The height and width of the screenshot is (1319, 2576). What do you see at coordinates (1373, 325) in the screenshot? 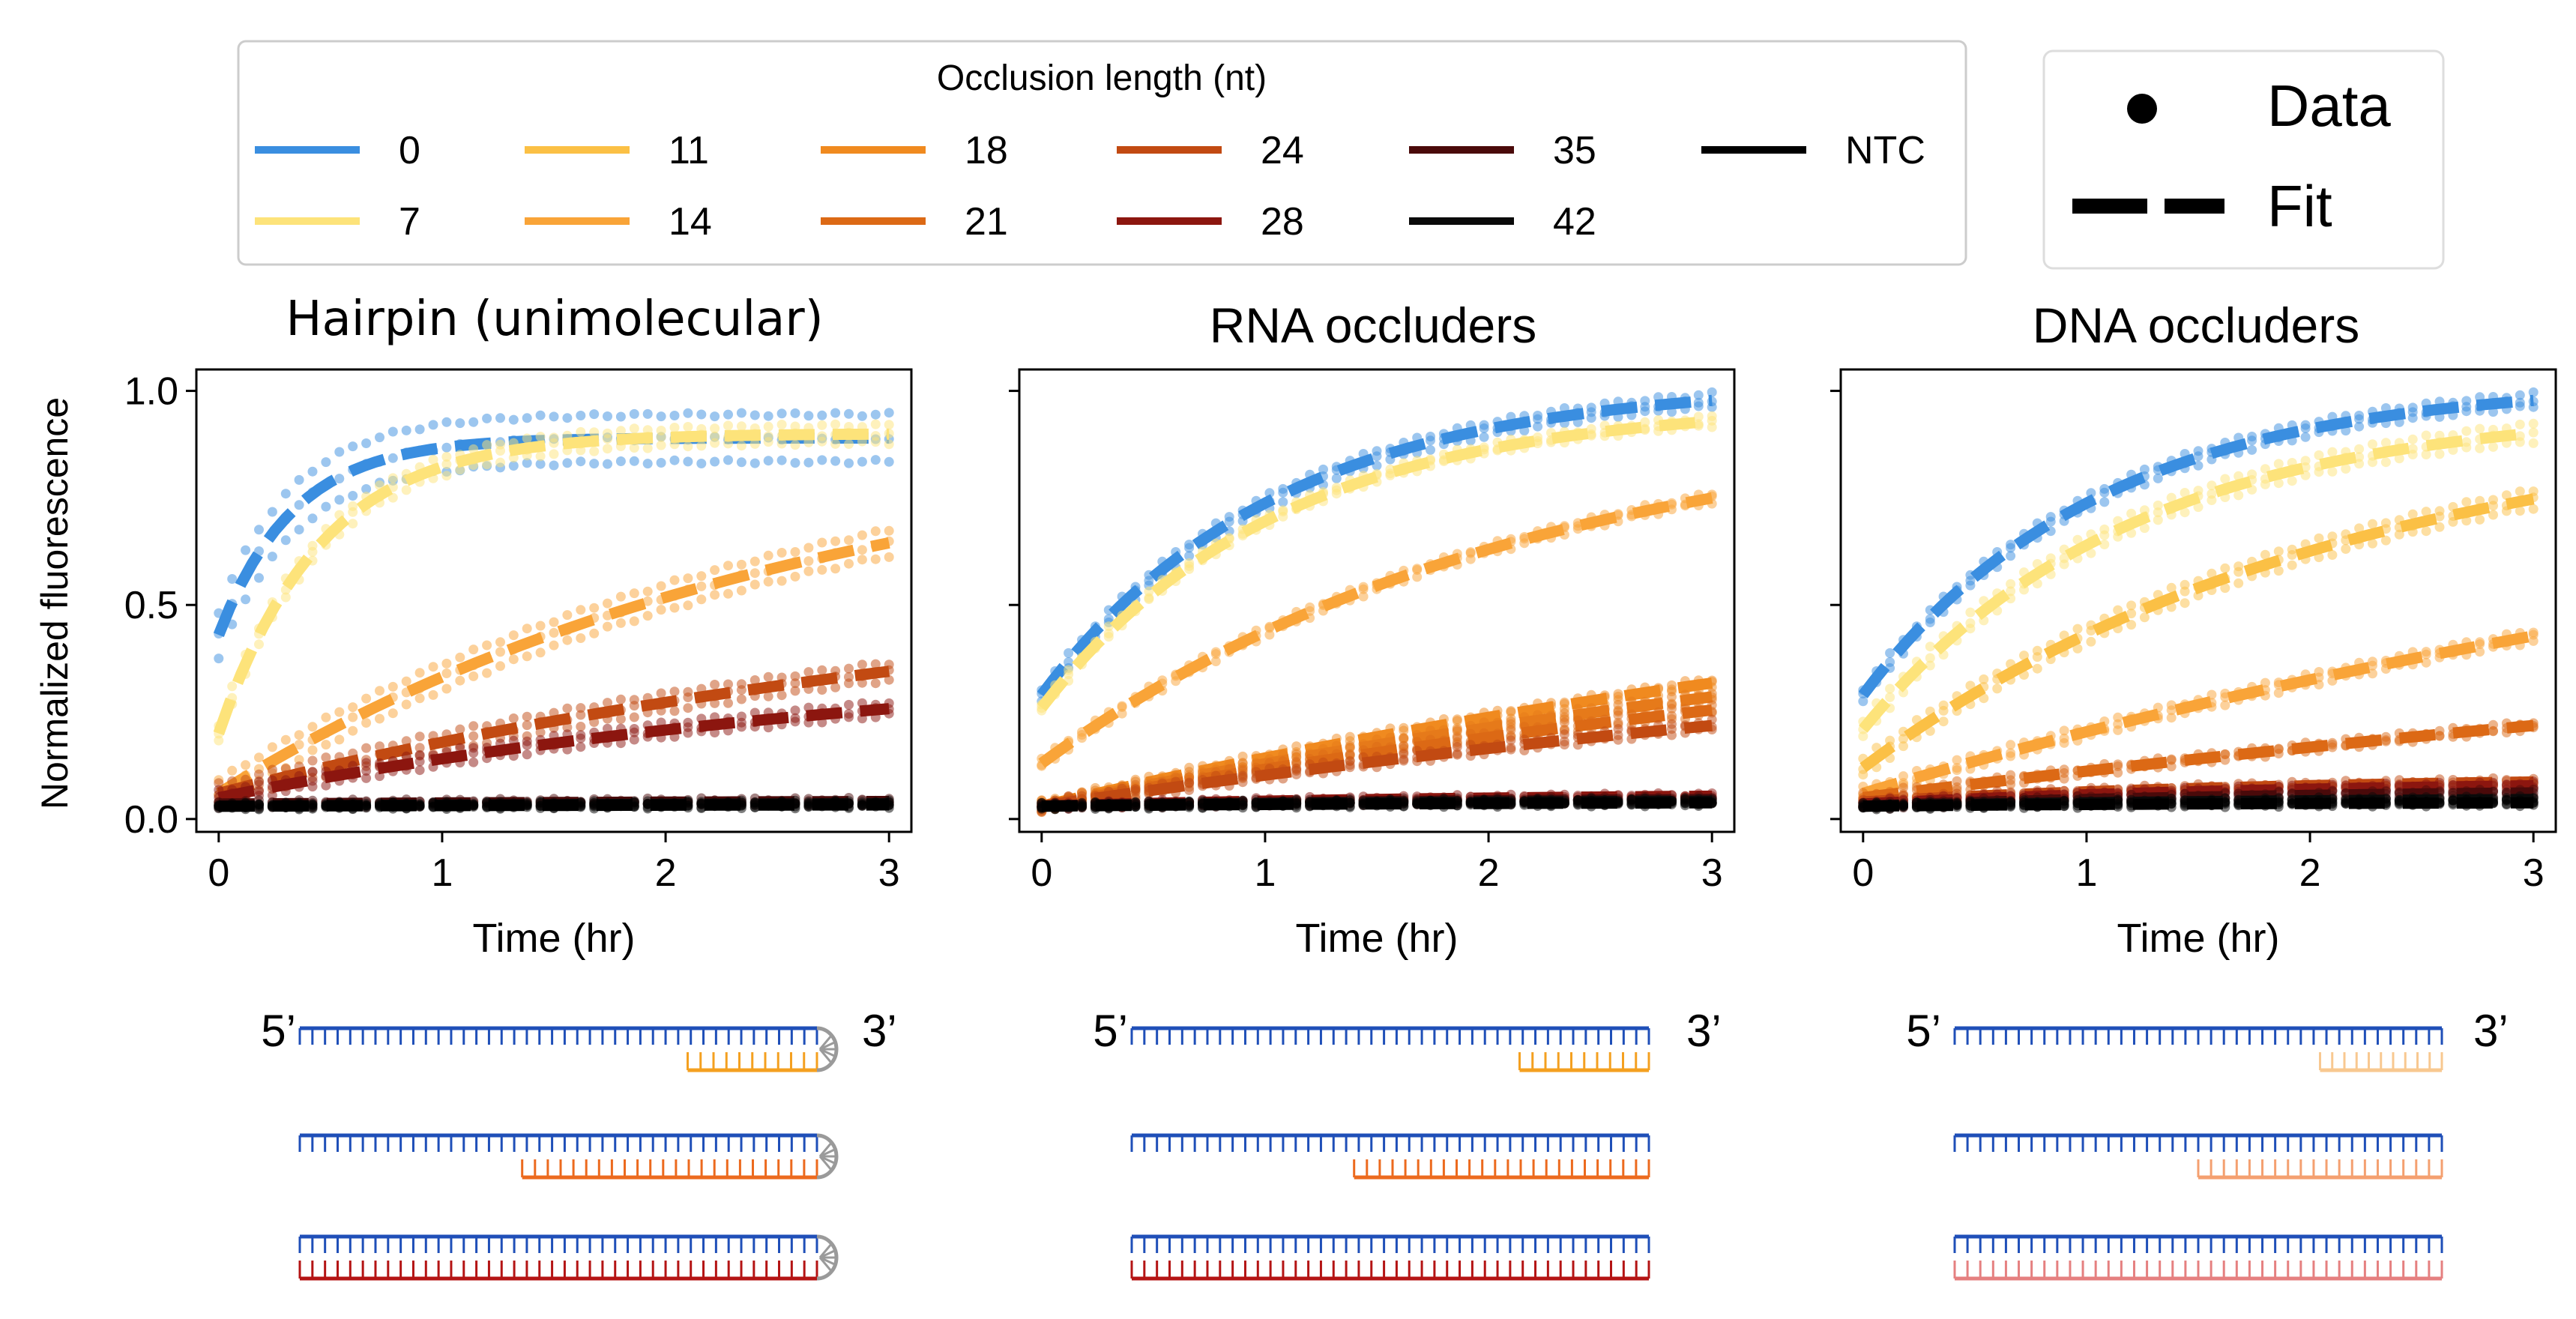
I see `panel-title: RNA occluders` at bounding box center [1373, 325].